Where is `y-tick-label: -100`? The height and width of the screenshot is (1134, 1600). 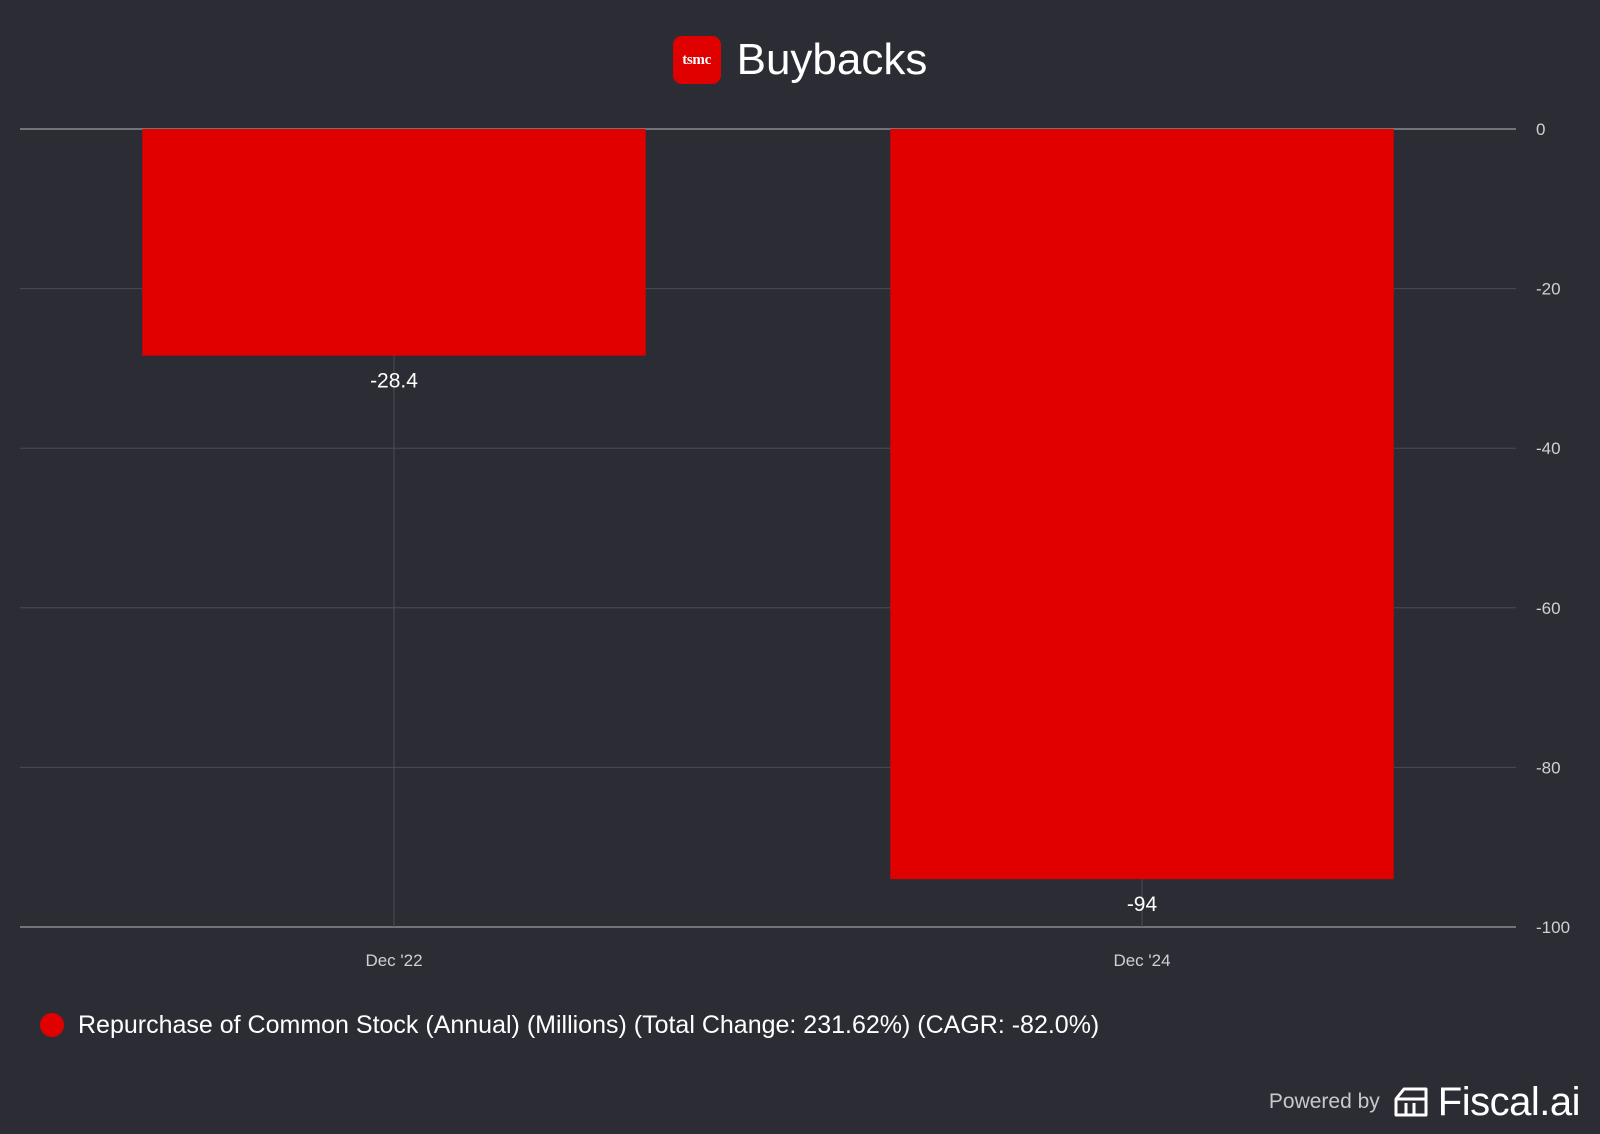 y-tick-label: -100 is located at coordinates (1553, 927).